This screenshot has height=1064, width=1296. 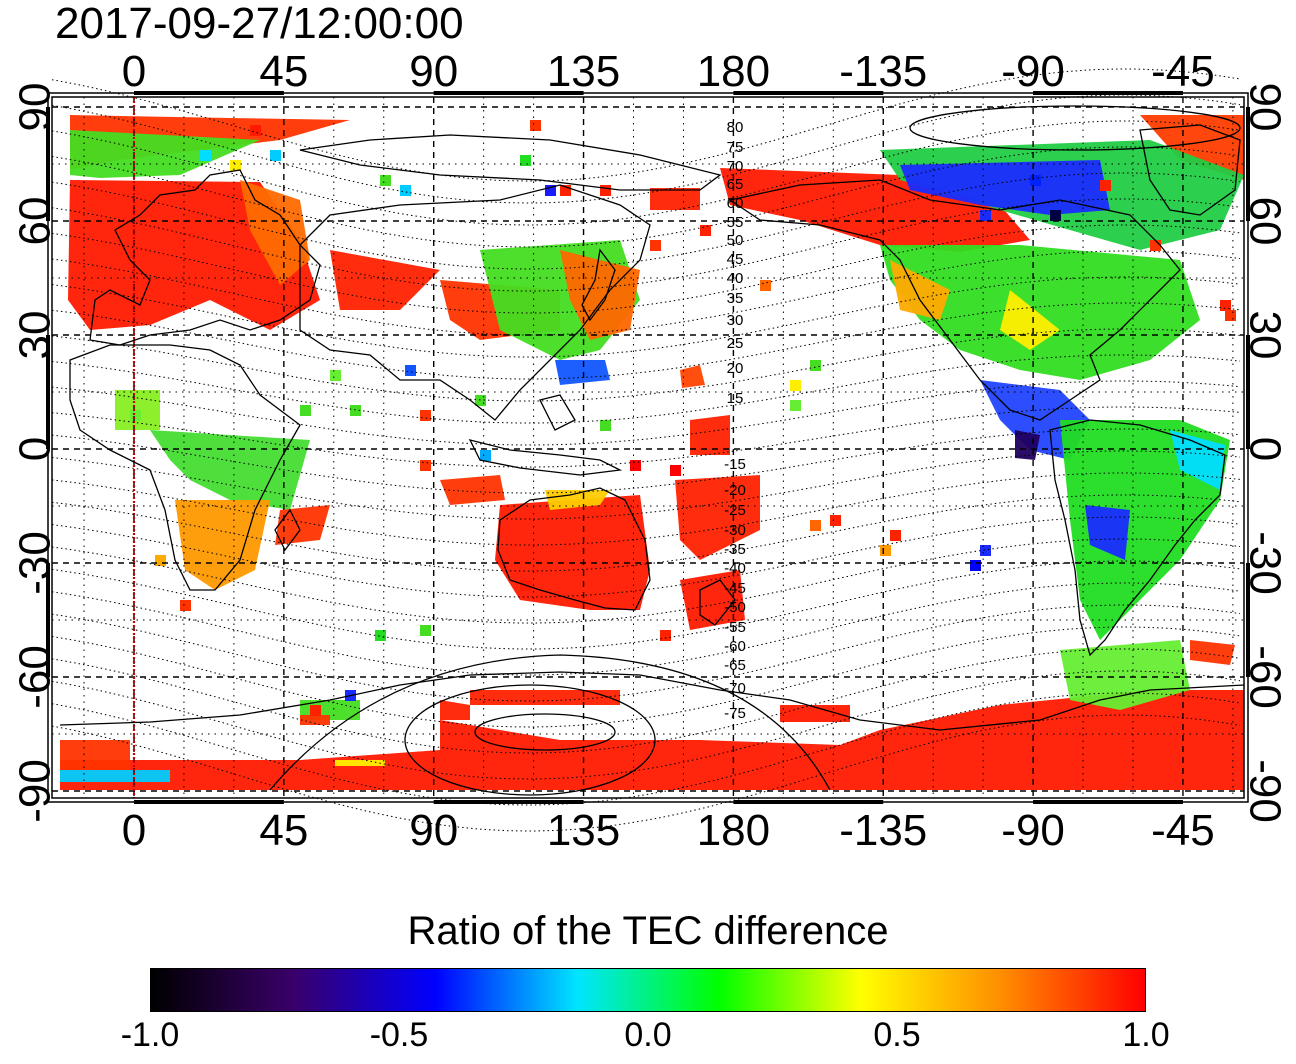 What do you see at coordinates (648, 990) in the screenshot?
I see `colorbar` at bounding box center [648, 990].